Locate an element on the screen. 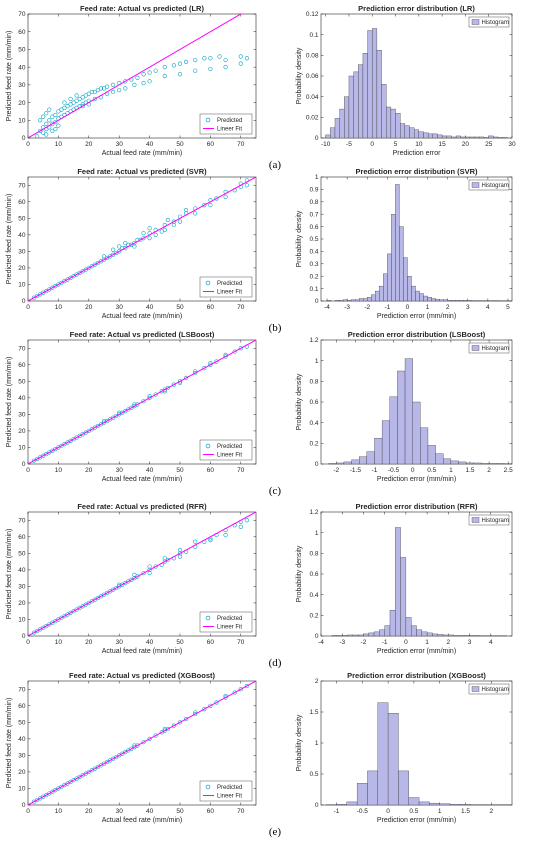 The width and height of the screenshot is (550, 844). y-tick-label: 30 is located at coordinates (22, 85).